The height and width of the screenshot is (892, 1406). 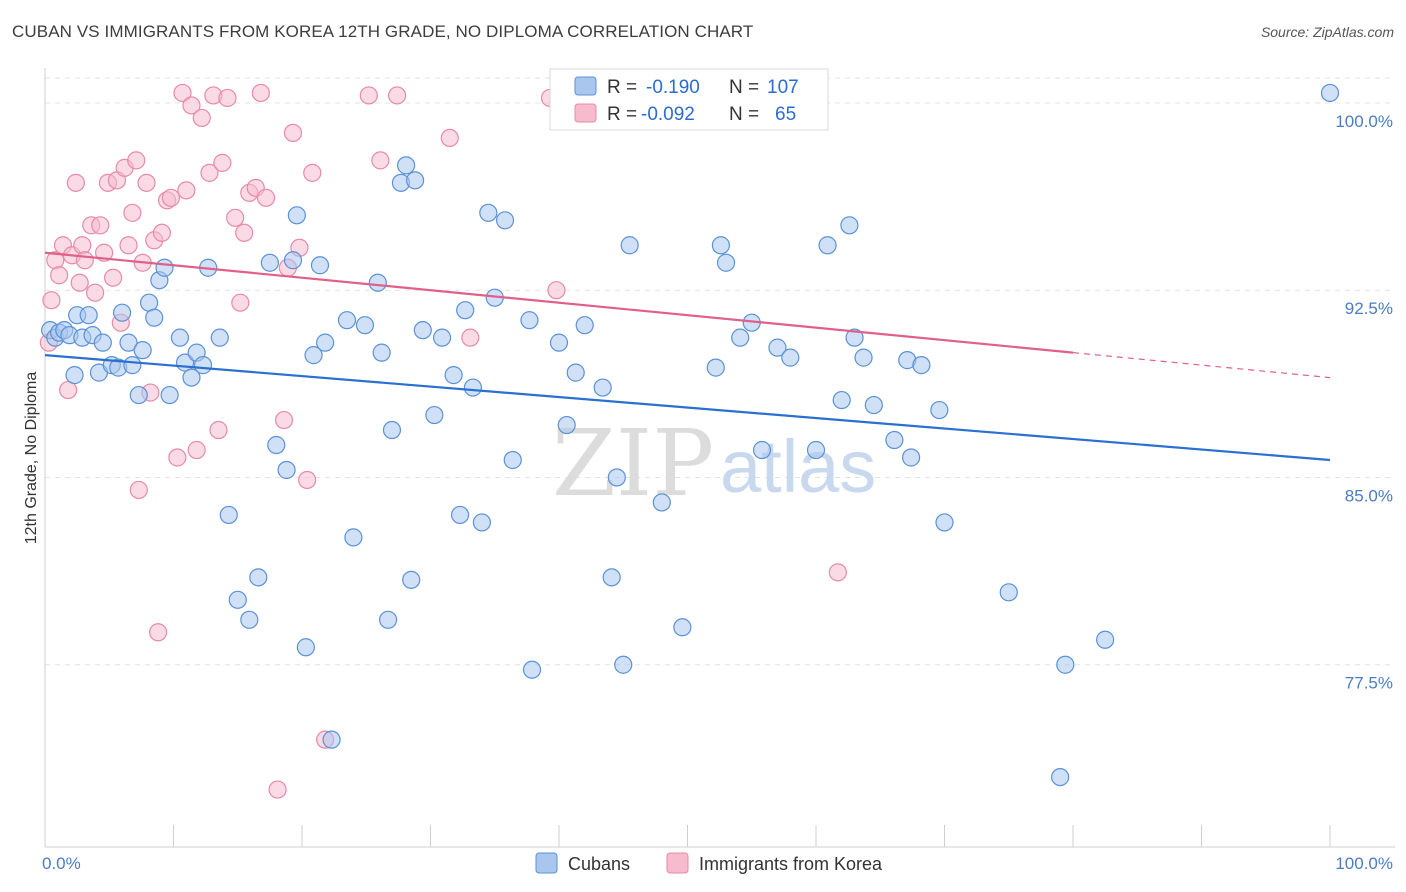 What do you see at coordinates (1201, 365) in the screenshot?
I see `korea-trend-line-extension` at bounding box center [1201, 365].